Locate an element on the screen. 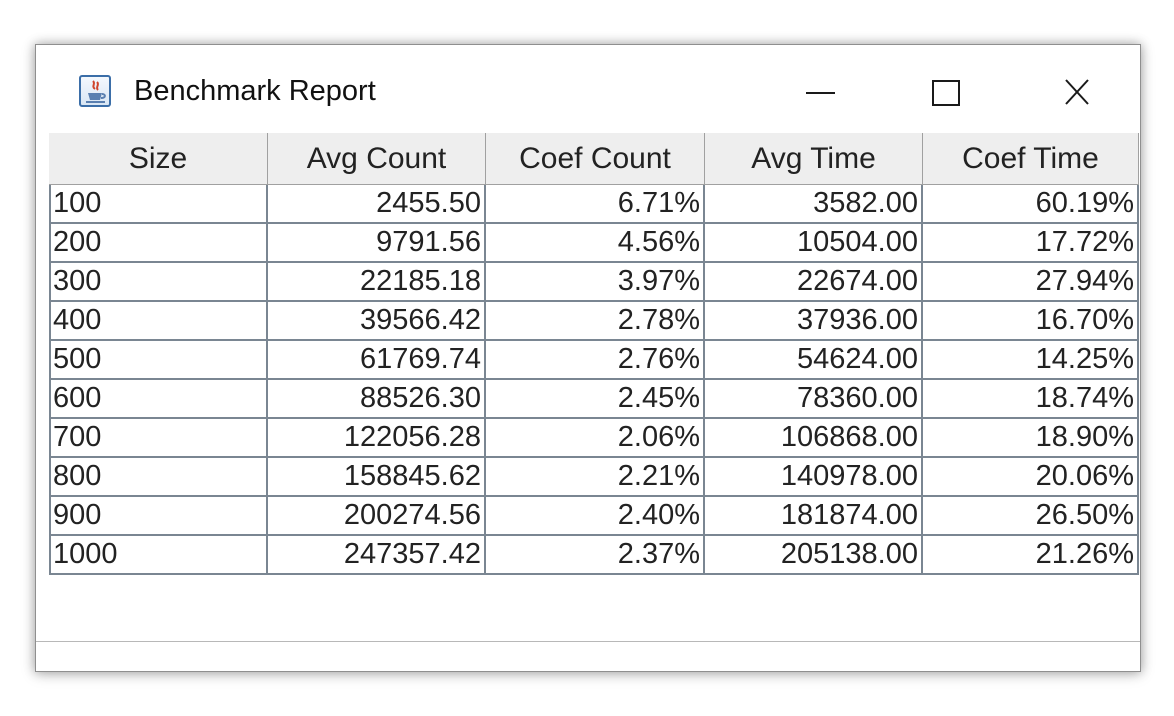  cell-coef-count: 6.71% is located at coordinates (595, 204).